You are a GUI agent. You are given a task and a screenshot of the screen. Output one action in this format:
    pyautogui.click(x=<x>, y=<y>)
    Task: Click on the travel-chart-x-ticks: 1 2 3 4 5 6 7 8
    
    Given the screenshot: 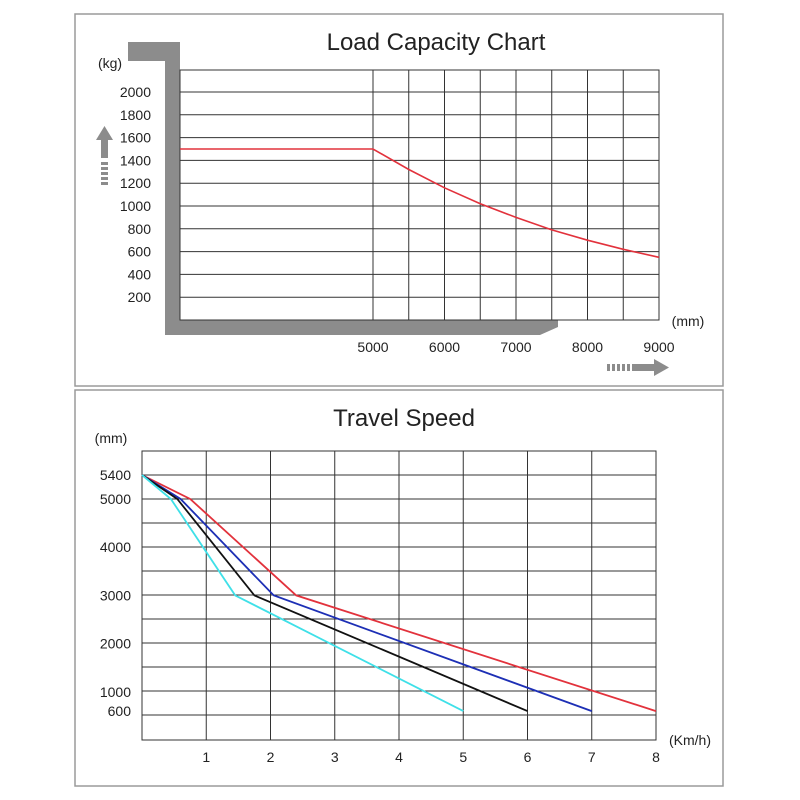 What is the action you would take?
    pyautogui.click(x=431, y=757)
    